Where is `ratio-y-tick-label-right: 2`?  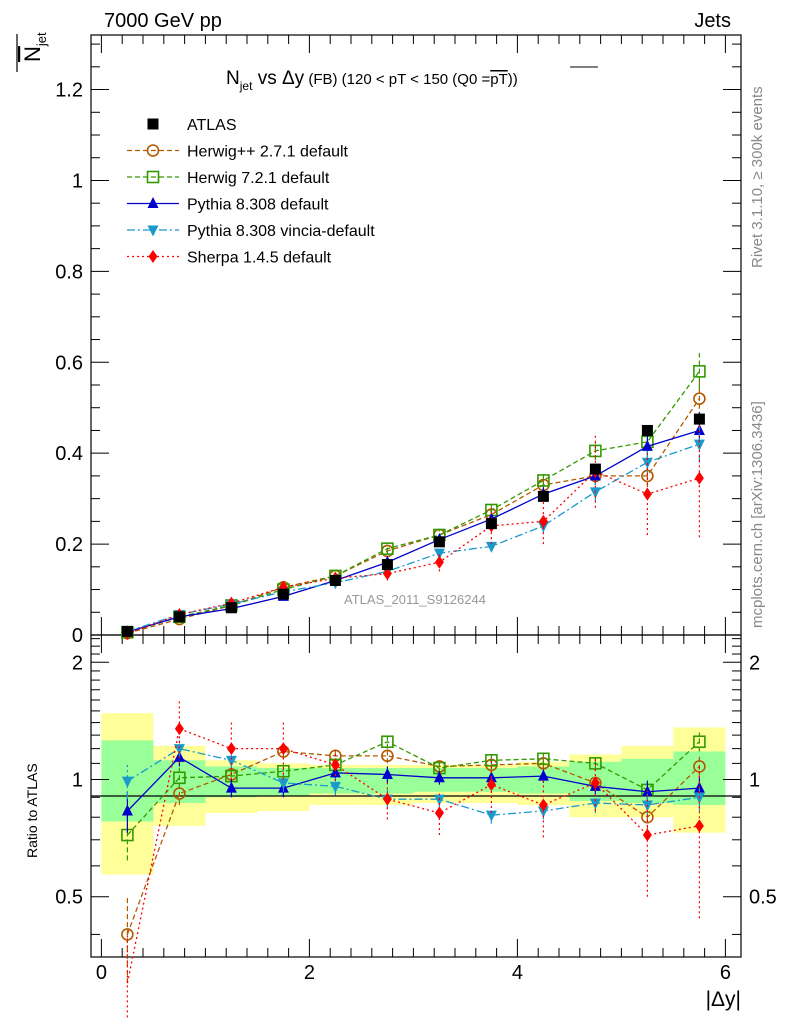 ratio-y-tick-label-right: 2 is located at coordinates (754, 663).